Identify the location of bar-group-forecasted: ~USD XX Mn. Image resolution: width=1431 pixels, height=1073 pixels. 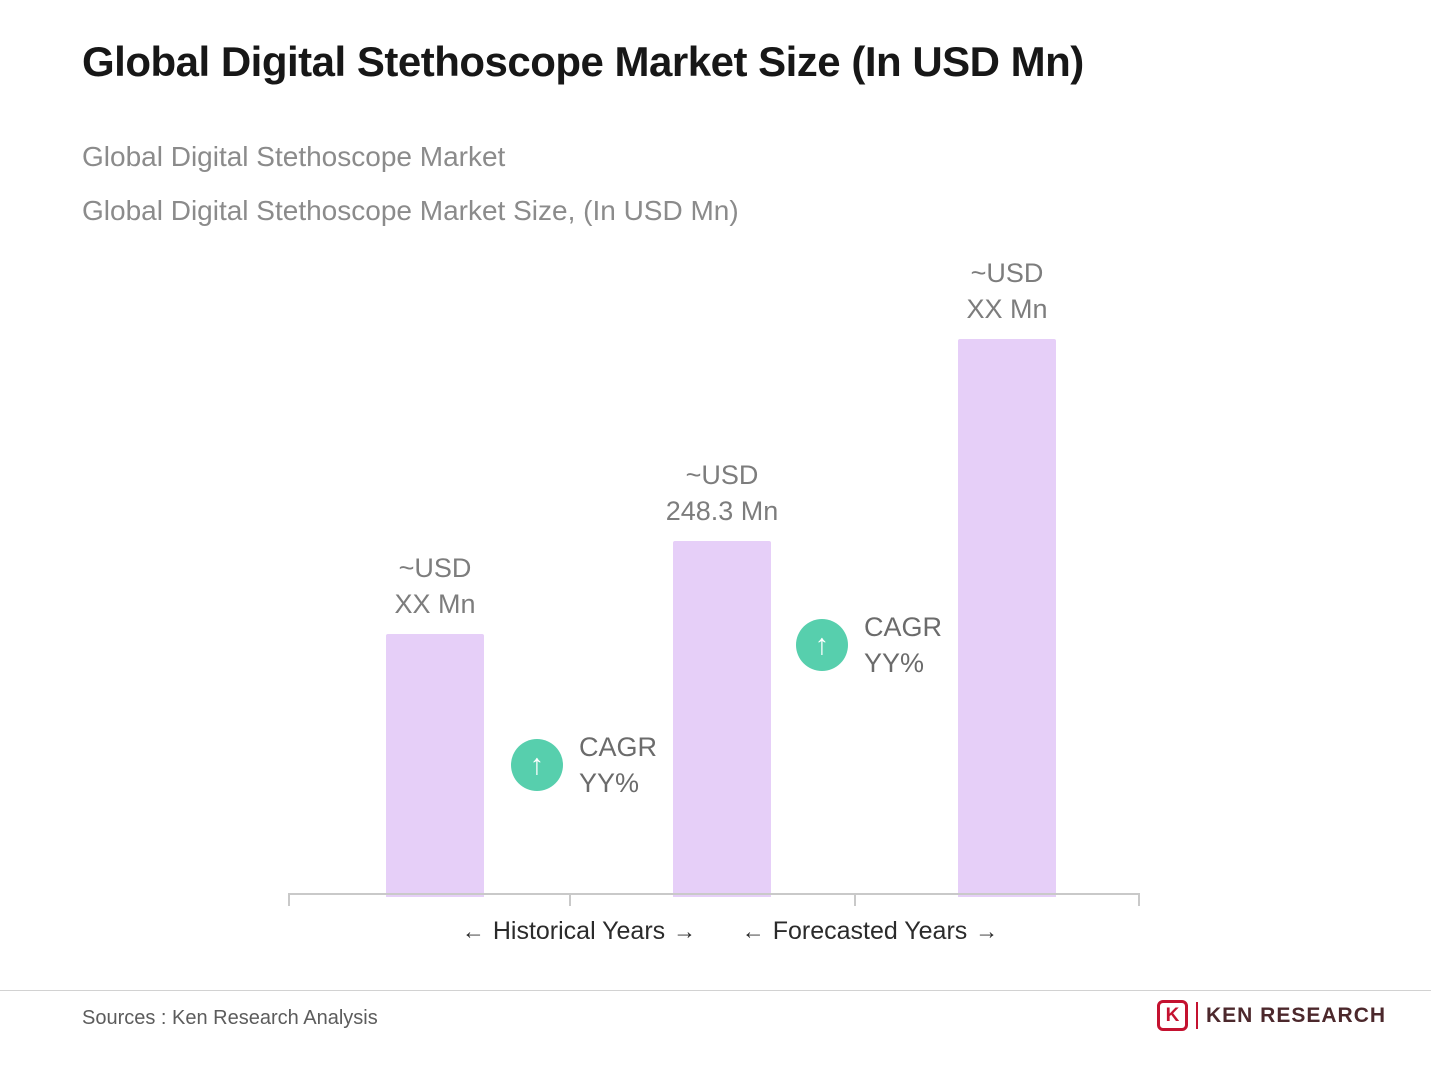
(1007, 576).